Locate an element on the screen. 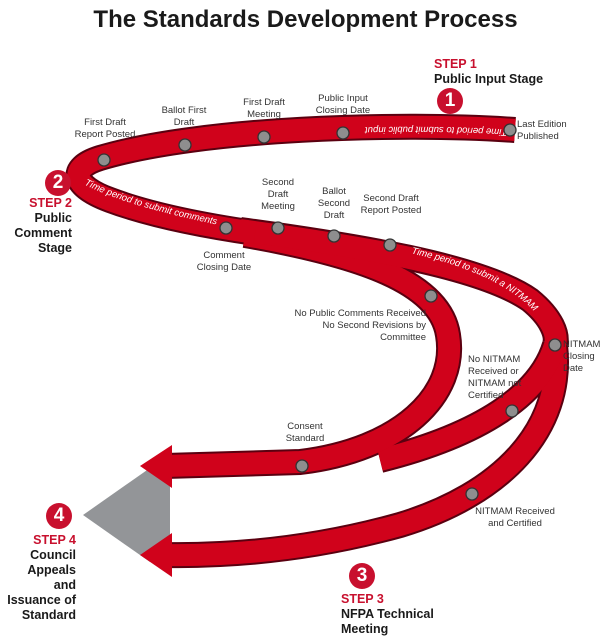 The image size is (611, 640). milestone-dot-first-draft-report is located at coordinates (104, 160).